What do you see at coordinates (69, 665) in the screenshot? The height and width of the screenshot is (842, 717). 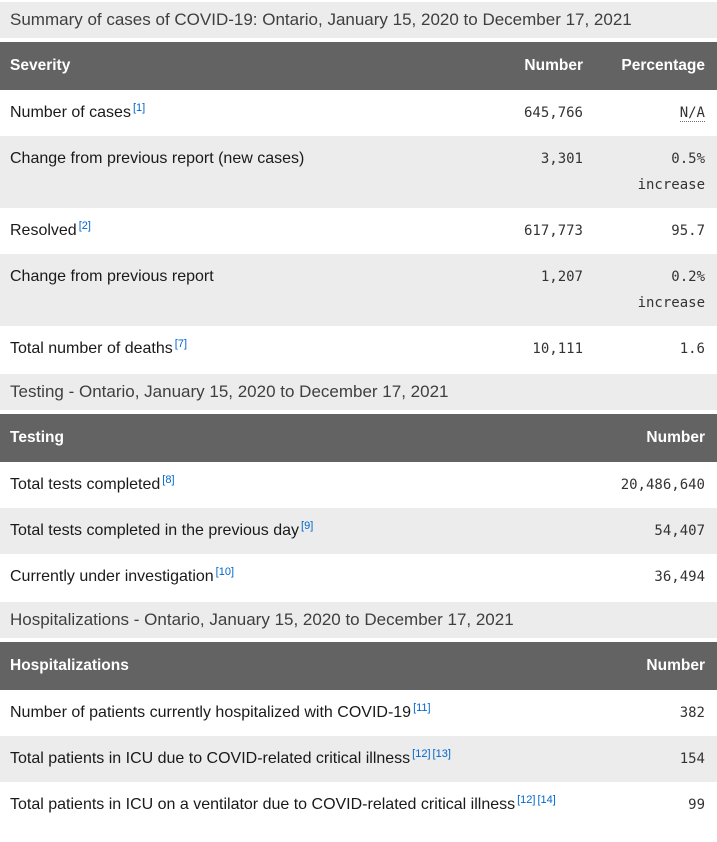 I see `column-header: Hospitalizations` at bounding box center [69, 665].